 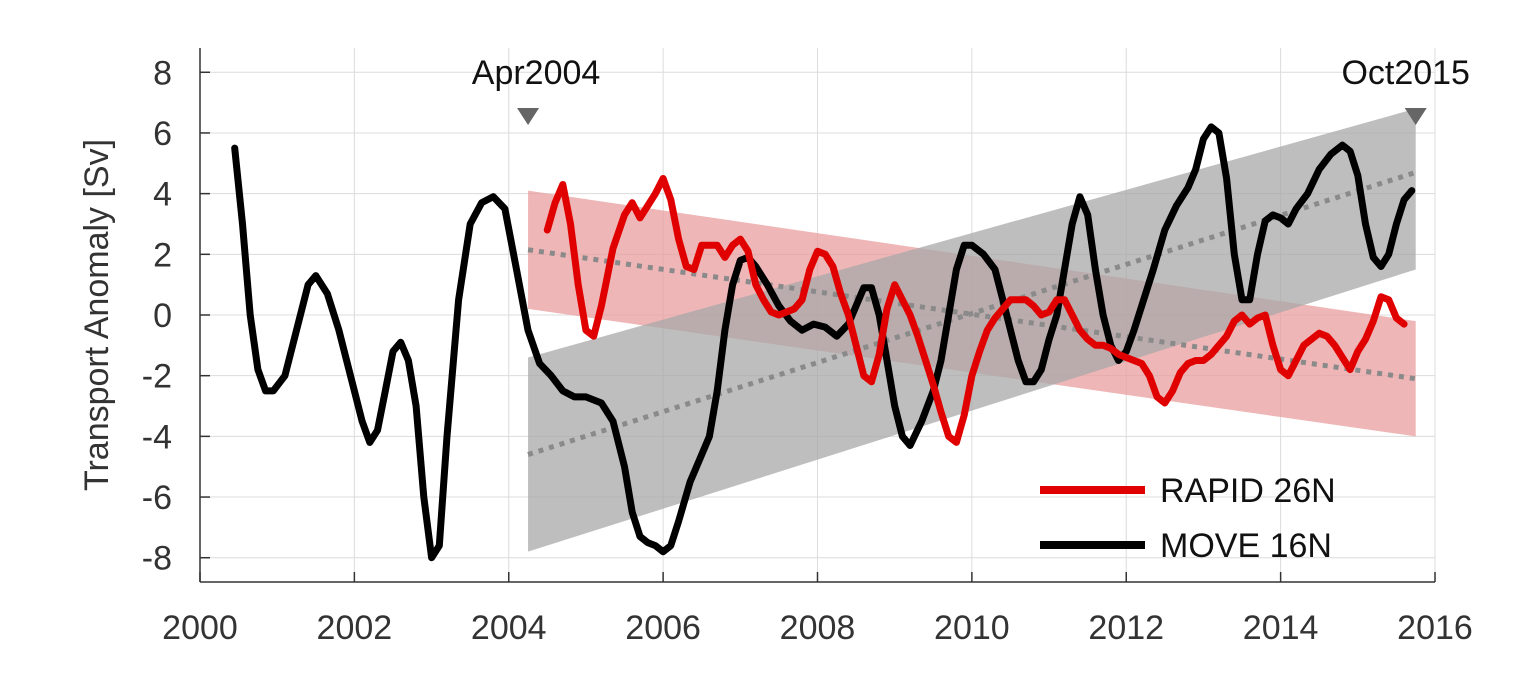 What do you see at coordinates (162, 73) in the screenshot?
I see `y-tick-label: 8` at bounding box center [162, 73].